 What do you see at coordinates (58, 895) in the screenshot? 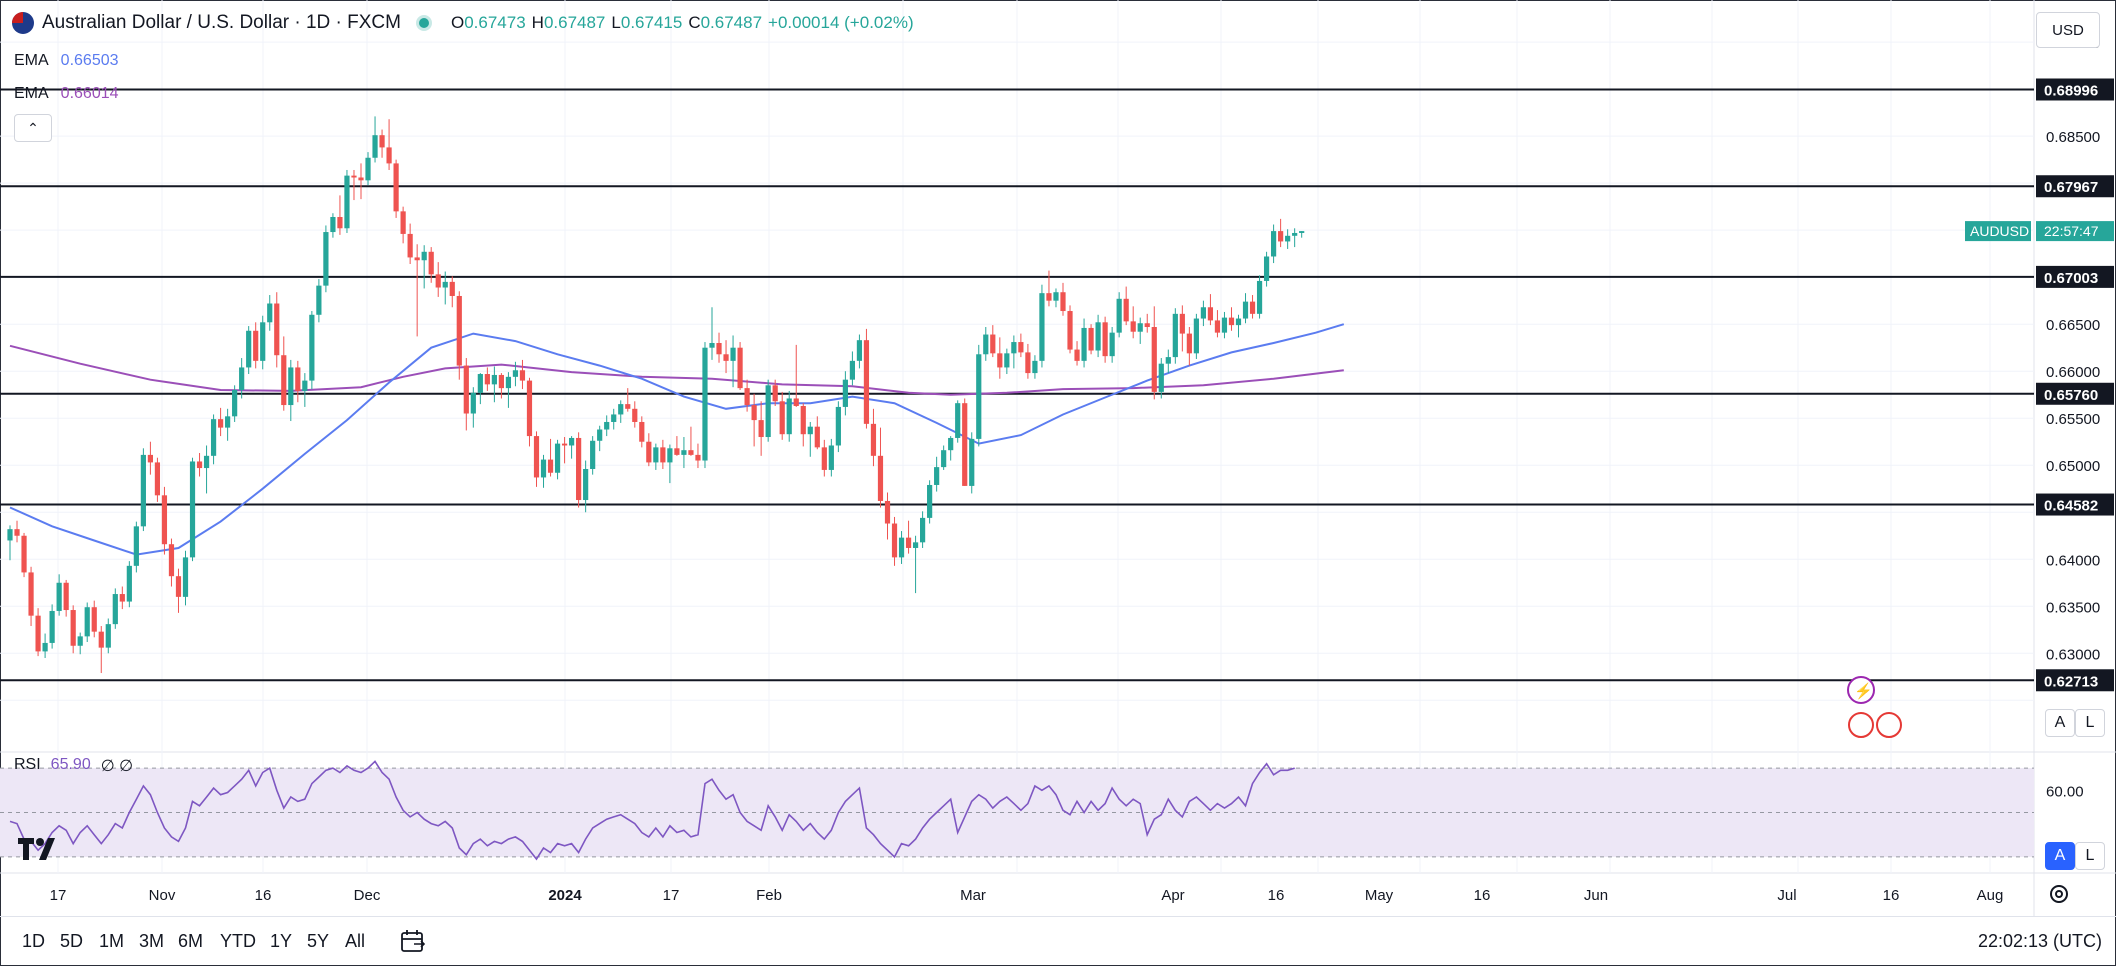
I see `time-axis-label: 17` at bounding box center [58, 895].